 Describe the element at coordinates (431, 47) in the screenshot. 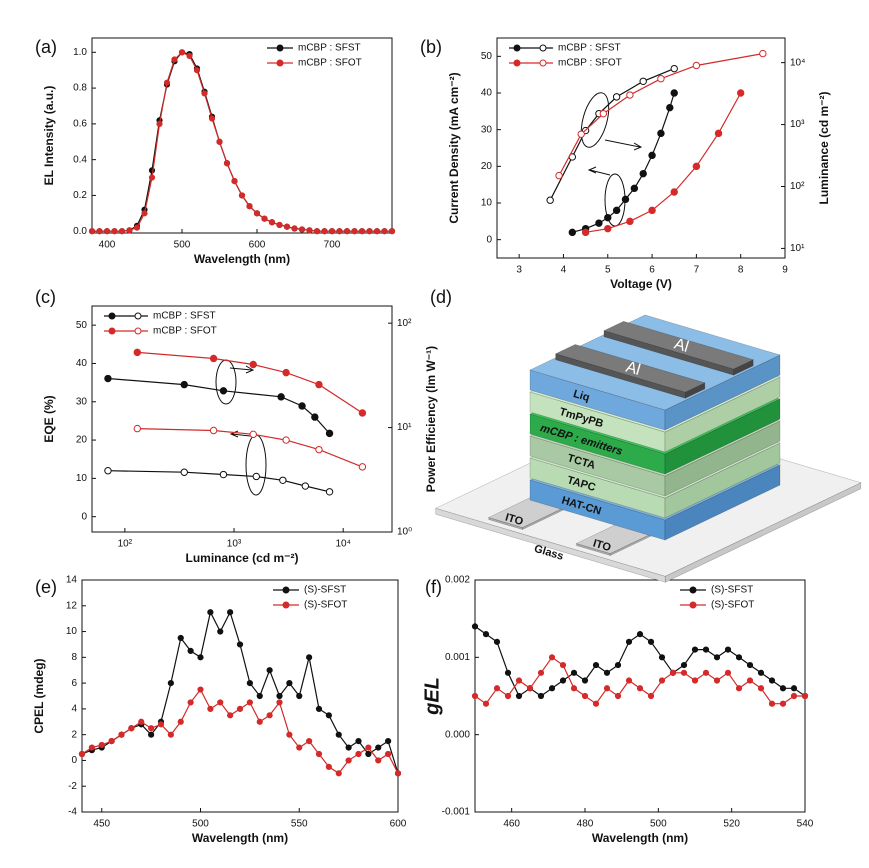

I see `panel-label: (b)` at that location.